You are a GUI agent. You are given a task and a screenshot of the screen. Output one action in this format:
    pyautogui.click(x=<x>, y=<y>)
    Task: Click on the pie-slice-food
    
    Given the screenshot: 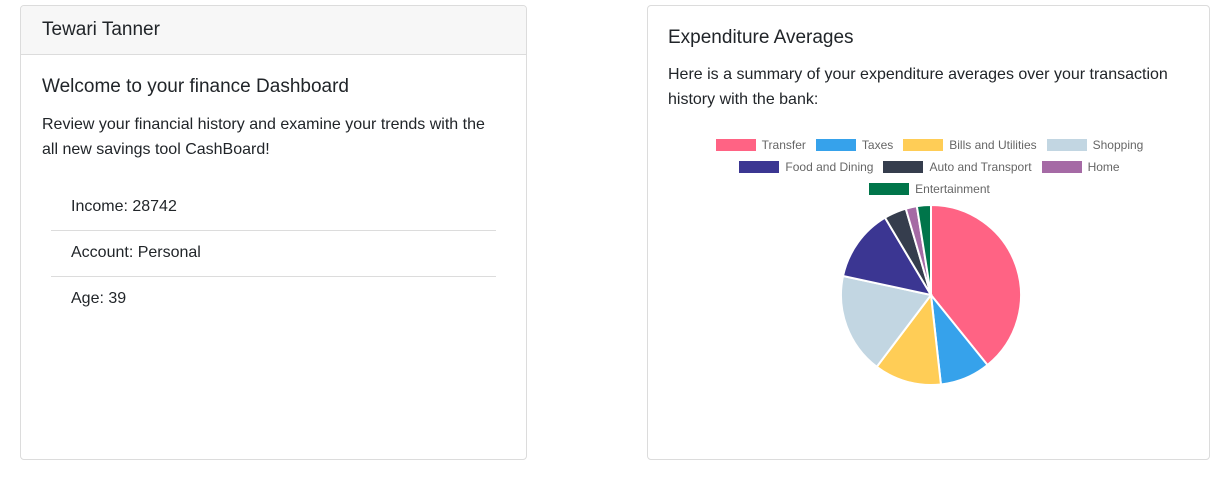 What is the action you would take?
    pyautogui.click(x=887, y=256)
    